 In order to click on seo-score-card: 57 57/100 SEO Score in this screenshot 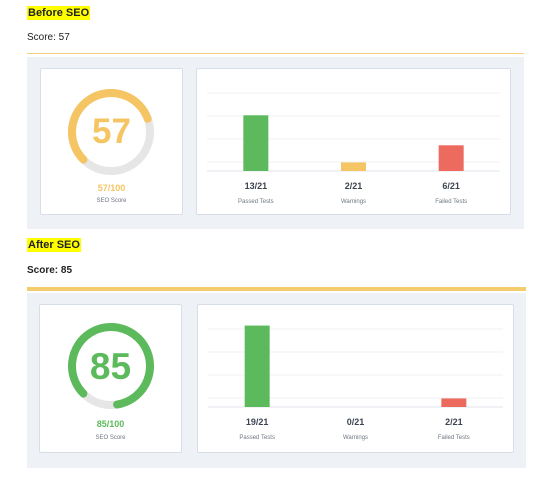, I will do `click(111, 141)`.